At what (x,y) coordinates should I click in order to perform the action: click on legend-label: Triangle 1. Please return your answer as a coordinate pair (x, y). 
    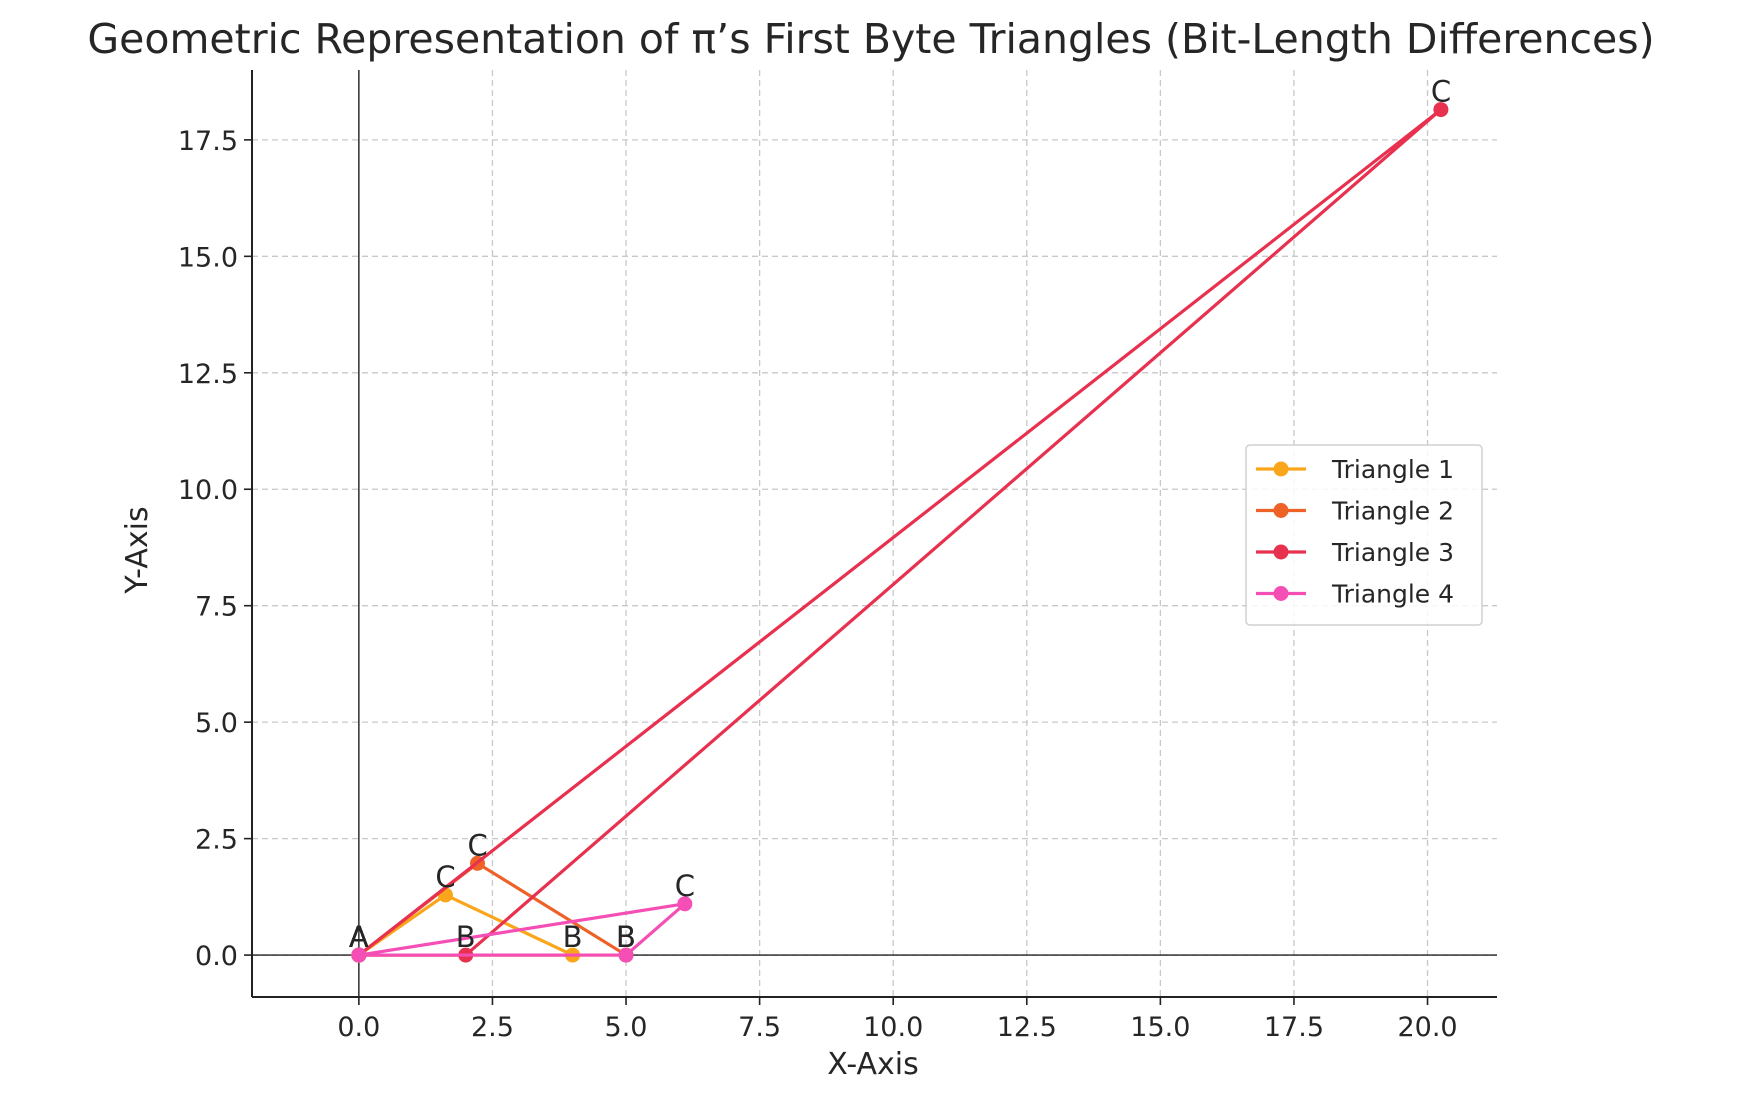
    Looking at the image, I should click on (1392, 469).